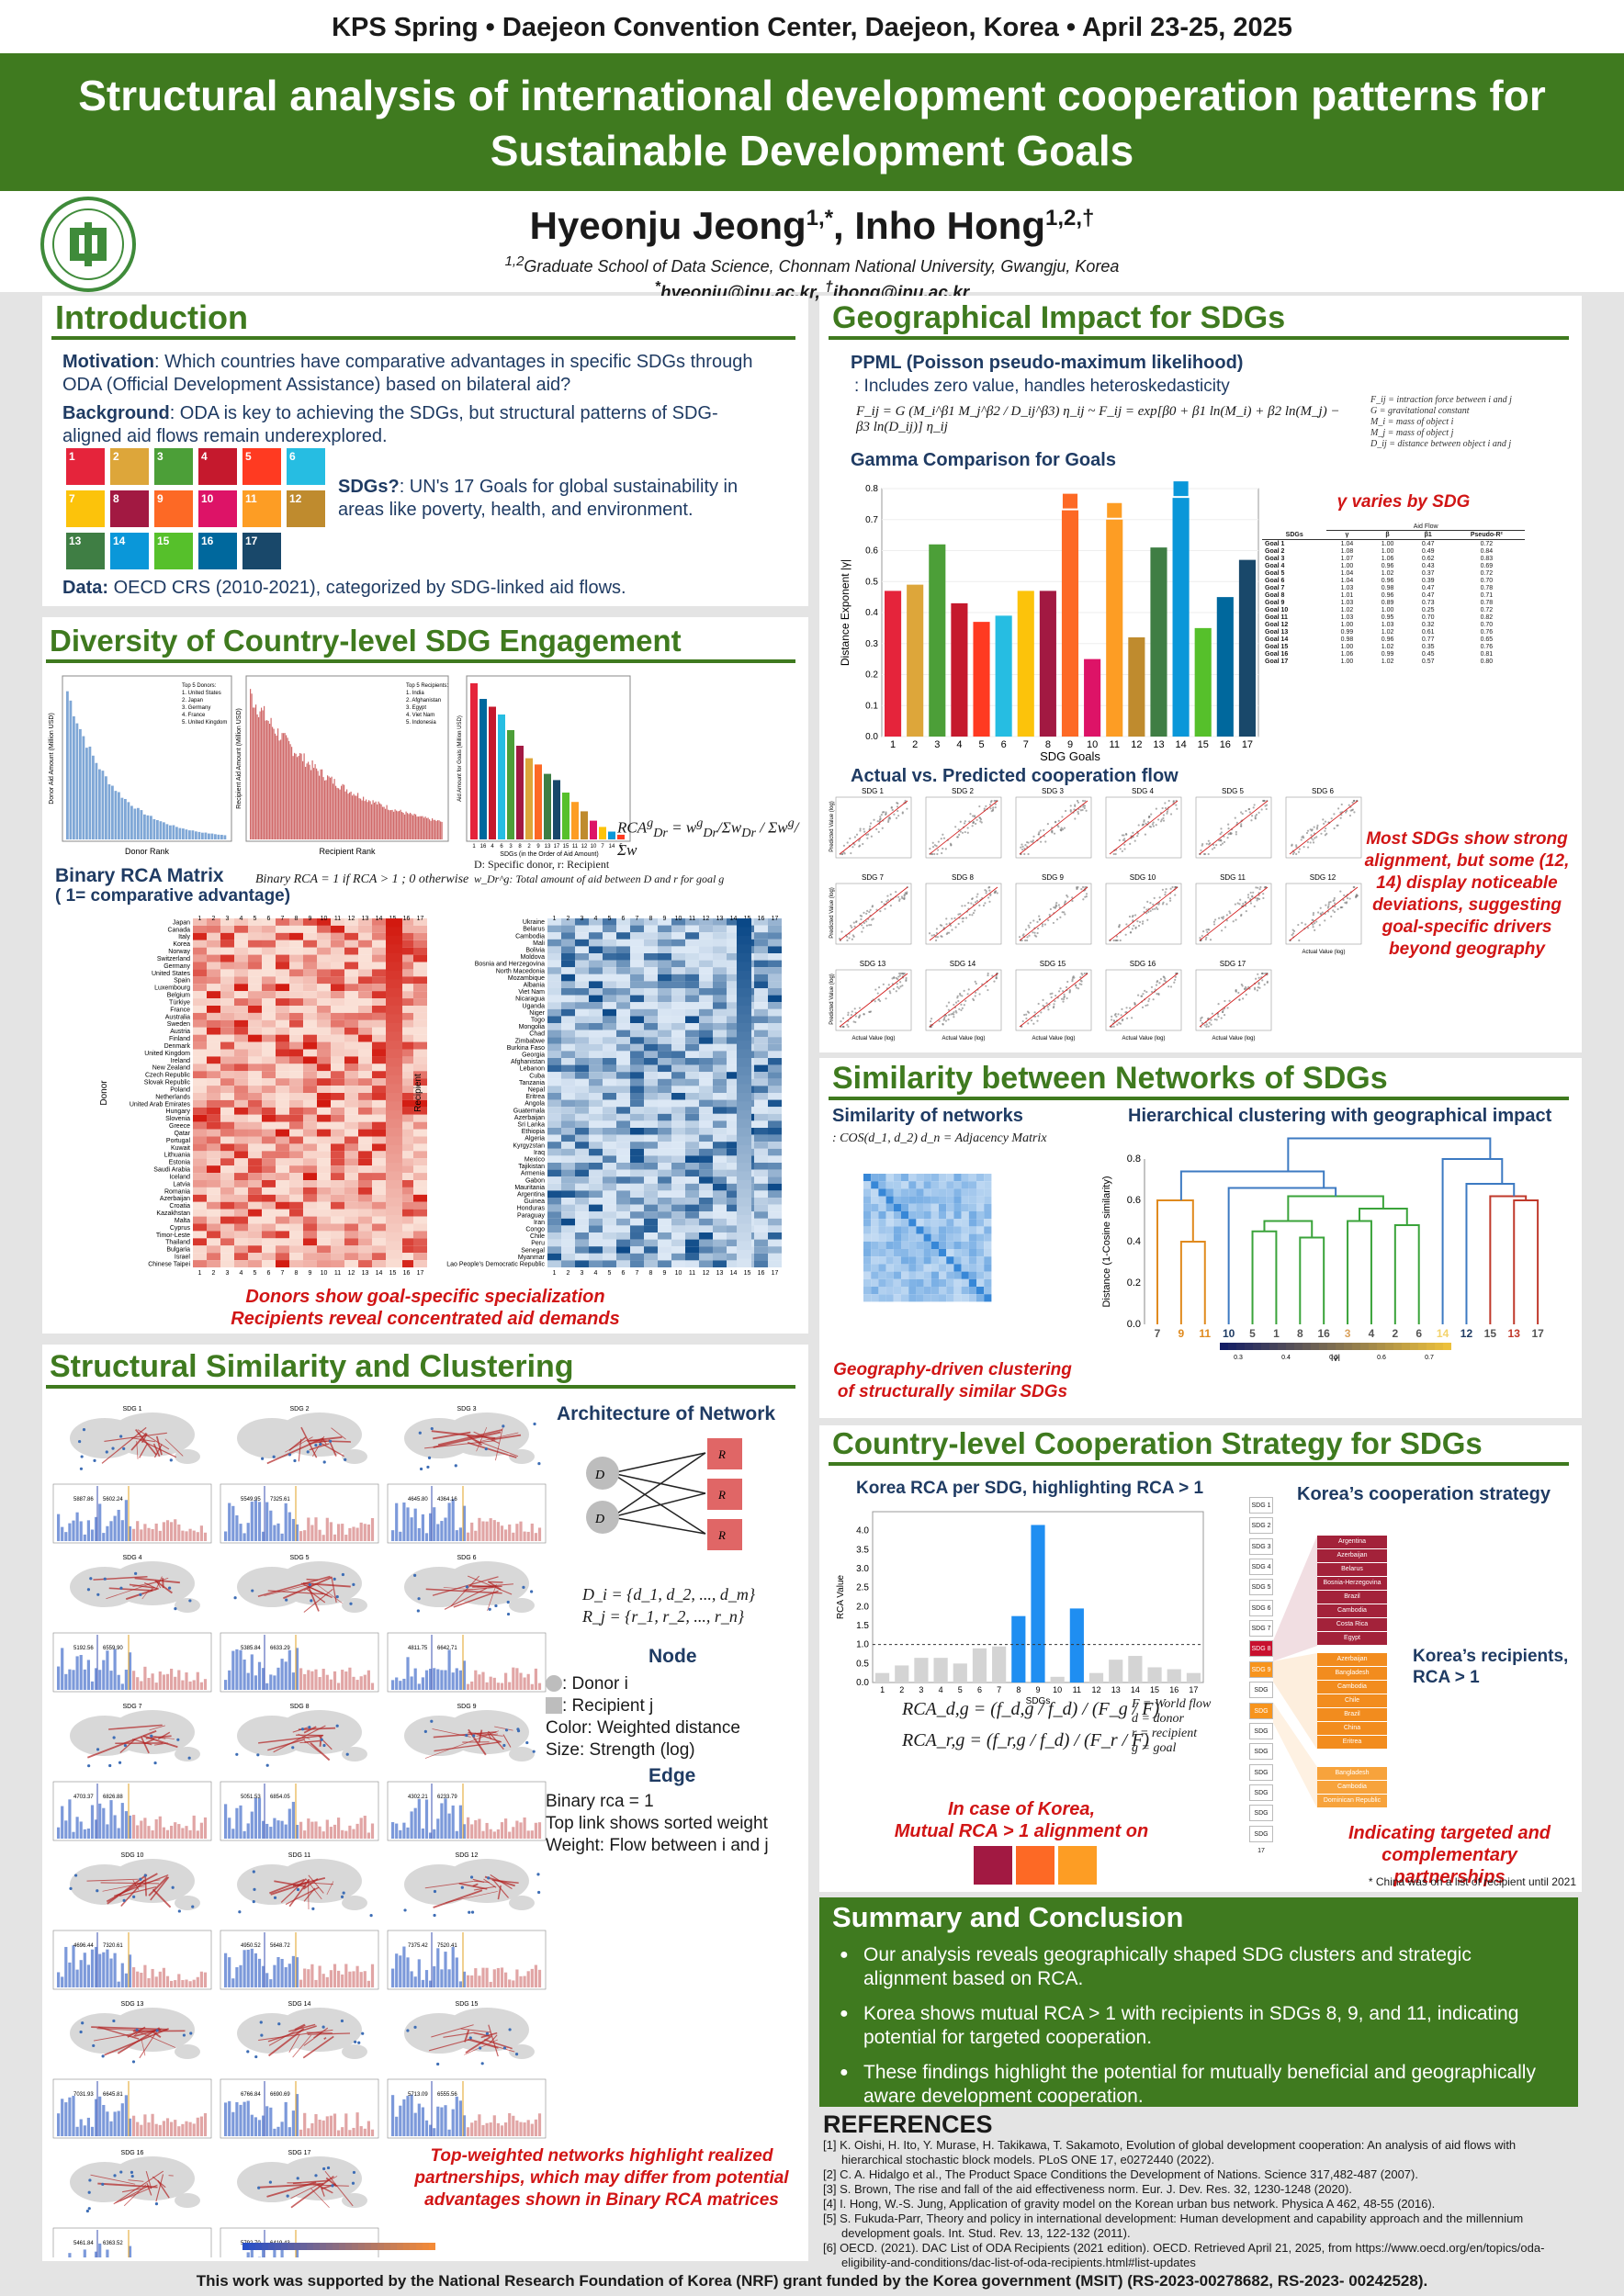 The image size is (1624, 2296). Describe the element at coordinates (568, 919) in the screenshot. I see `heatmap-top-tick: 2` at that location.